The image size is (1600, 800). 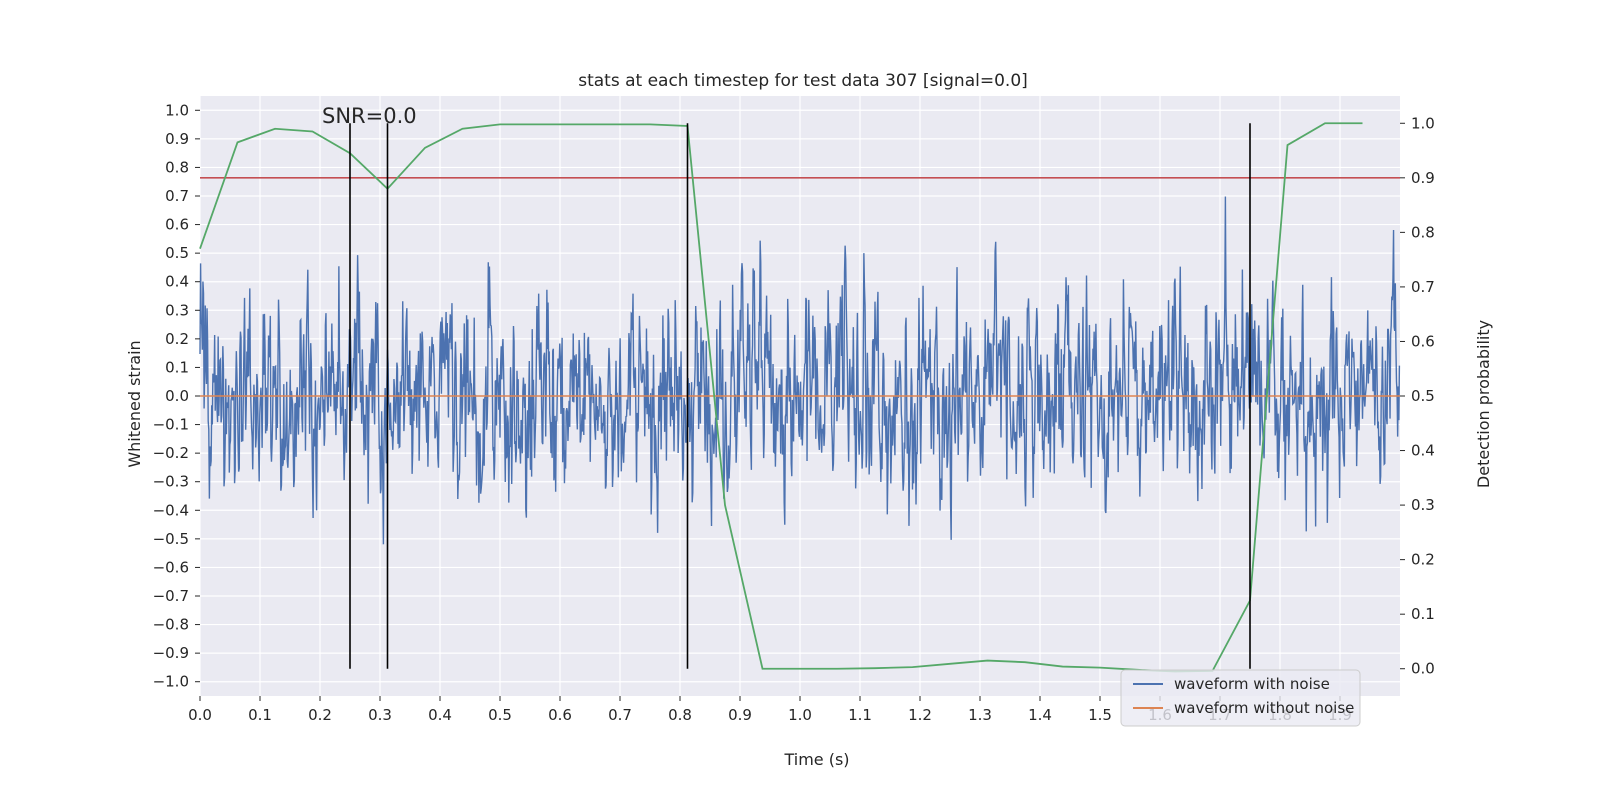 I want to click on left-y-tick-label: −0.3, so click(x=171, y=482).